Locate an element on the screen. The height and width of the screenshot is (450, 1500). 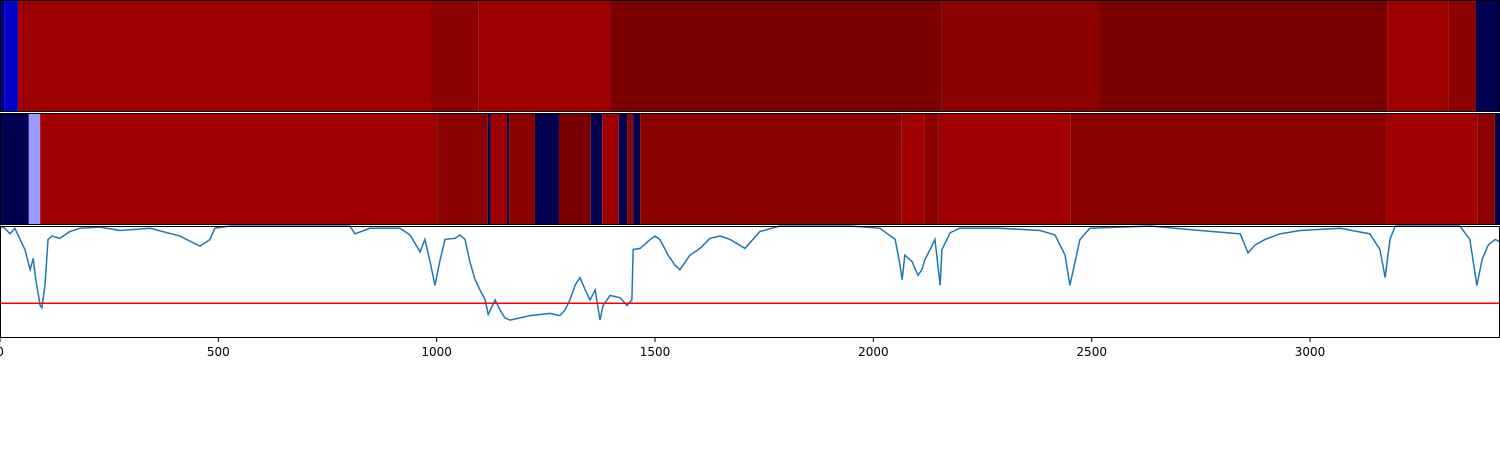
x-tick-label: 2500 is located at coordinates (1091, 352).